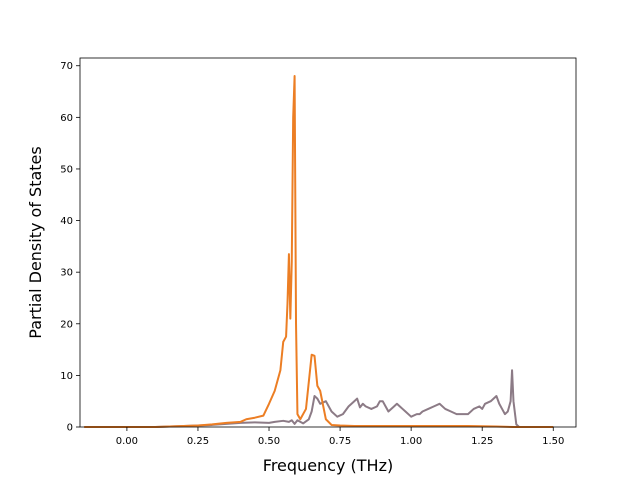 The width and height of the screenshot is (640, 480). Describe the element at coordinates (66, 66) in the screenshot. I see `y-tick-label: 70` at that location.